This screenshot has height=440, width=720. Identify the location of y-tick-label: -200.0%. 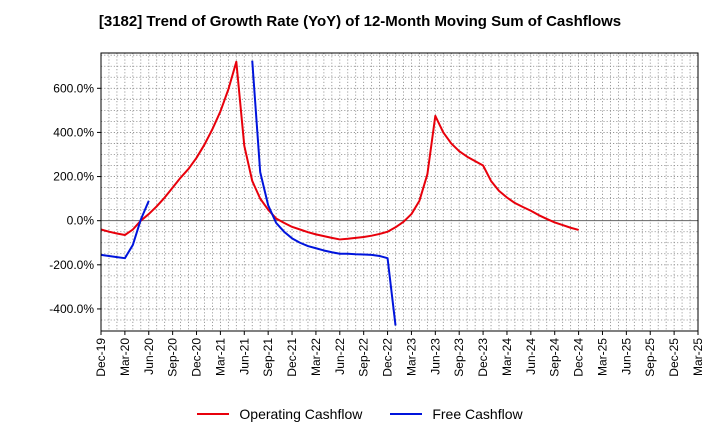
(71, 265).